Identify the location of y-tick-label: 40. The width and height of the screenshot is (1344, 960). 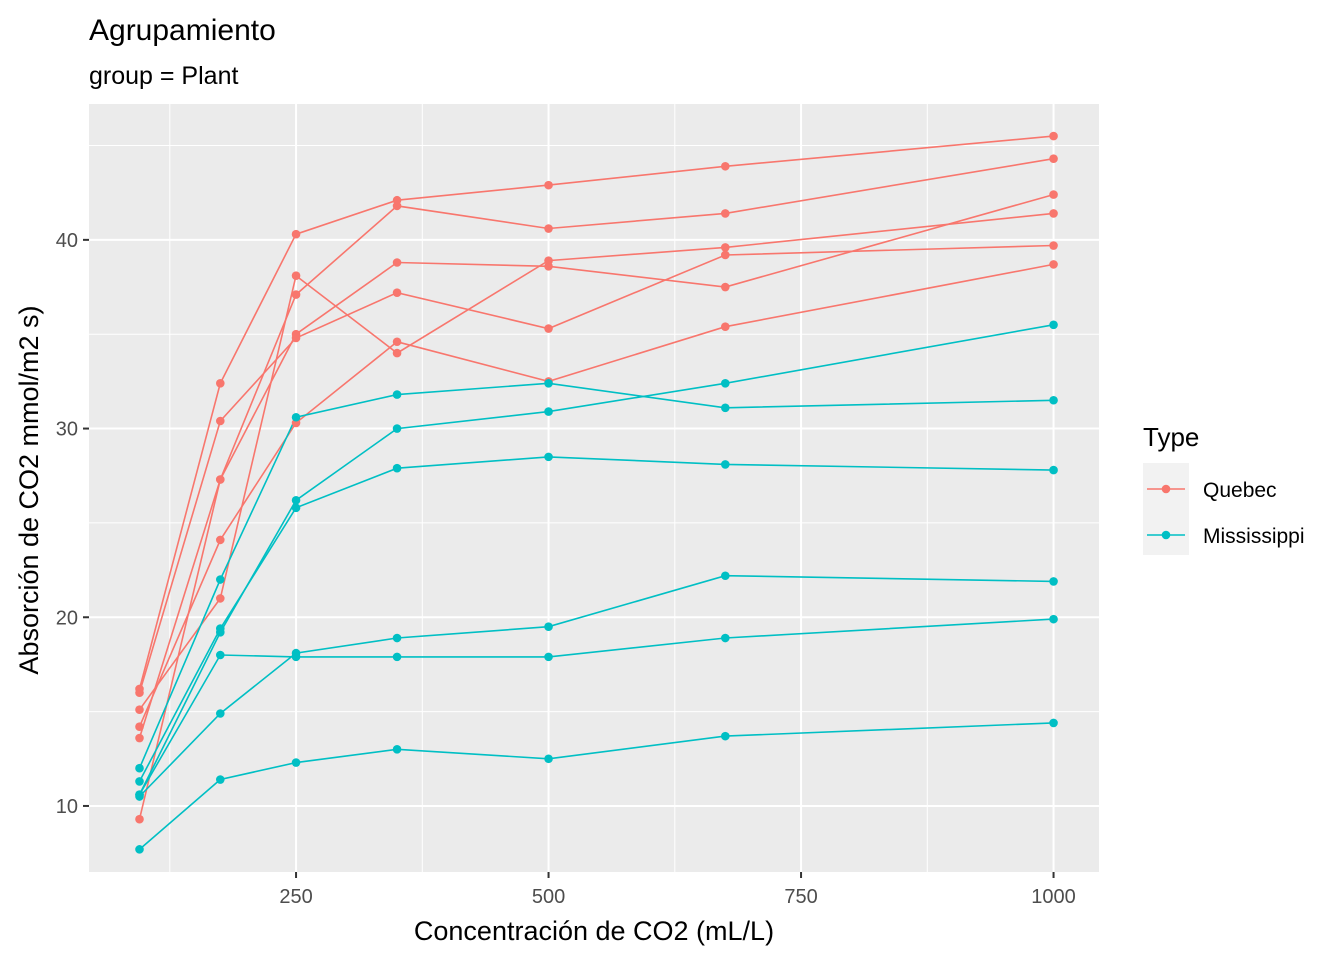
(67, 241).